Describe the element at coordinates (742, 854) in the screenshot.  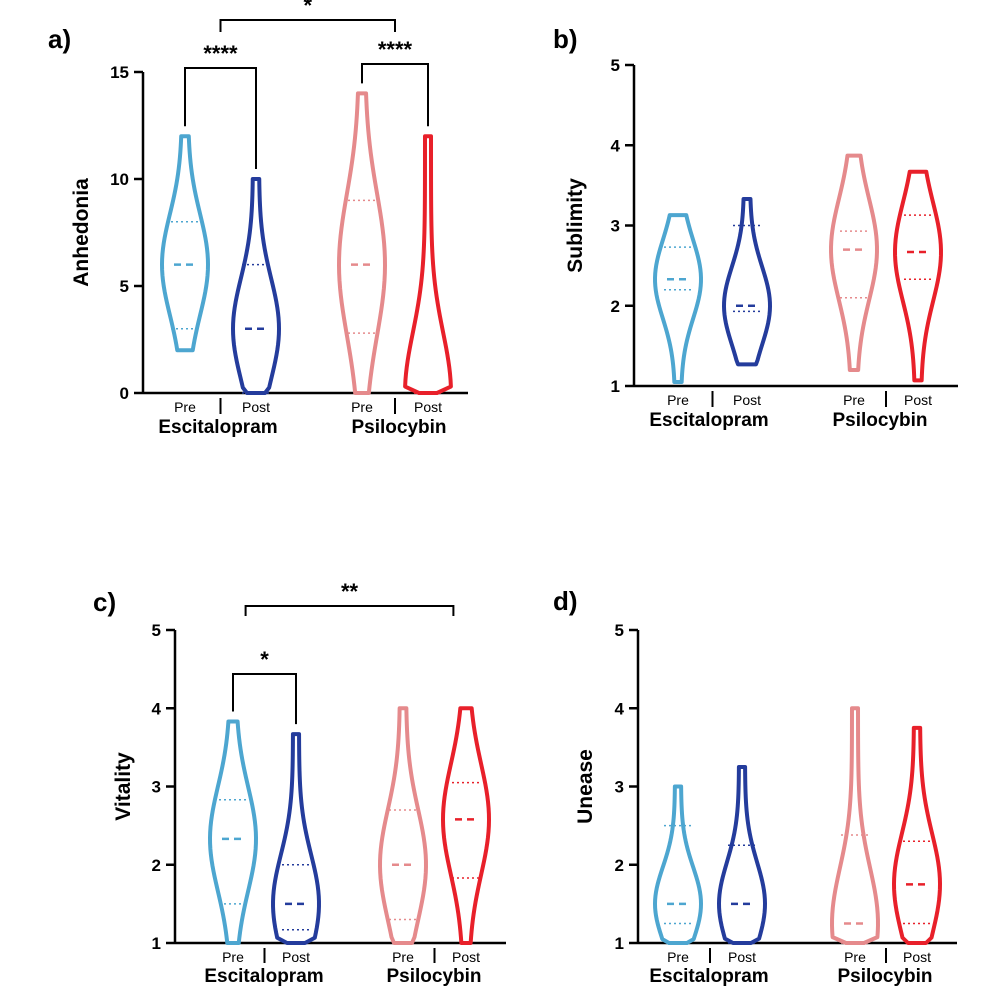
I see `violin-unease-escitalopram-post` at that location.